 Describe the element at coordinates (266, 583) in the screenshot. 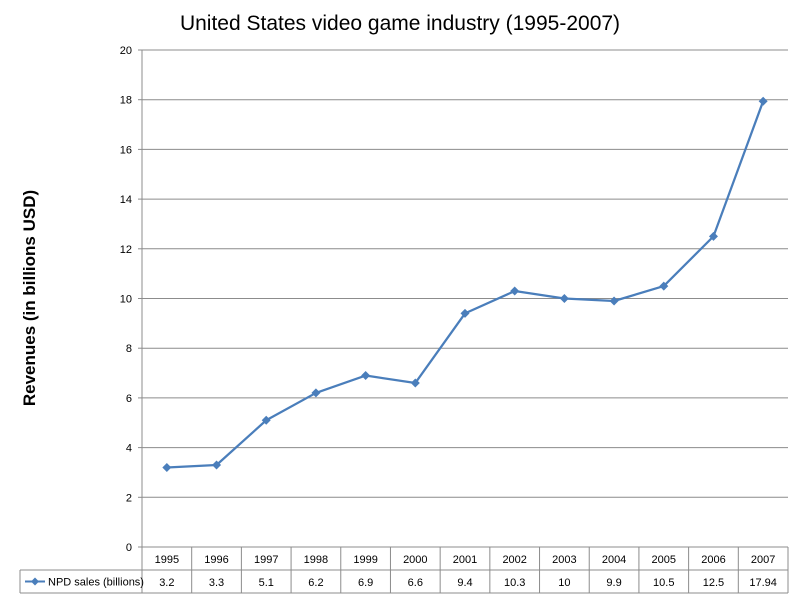

I see `data-label: 5.1` at that location.